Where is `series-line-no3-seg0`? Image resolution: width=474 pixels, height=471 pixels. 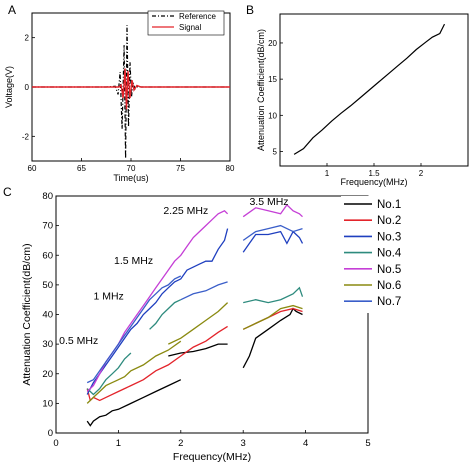 series-line-no3-seg0 is located at coordinates (157, 311).